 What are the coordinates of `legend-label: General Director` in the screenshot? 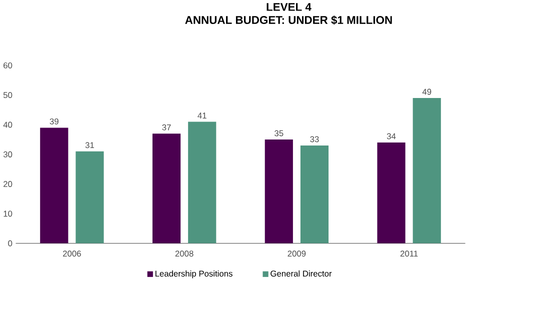 It's located at (301, 273).